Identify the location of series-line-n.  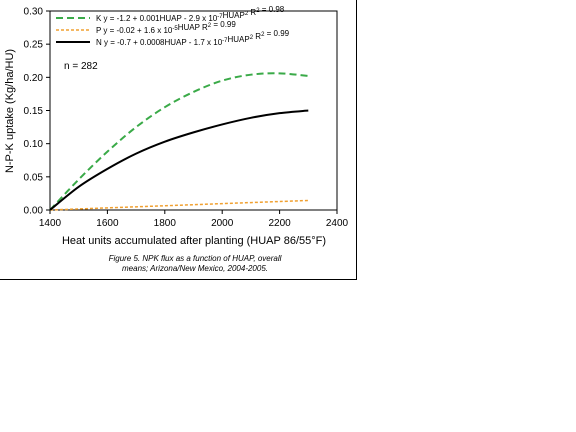
(179, 160).